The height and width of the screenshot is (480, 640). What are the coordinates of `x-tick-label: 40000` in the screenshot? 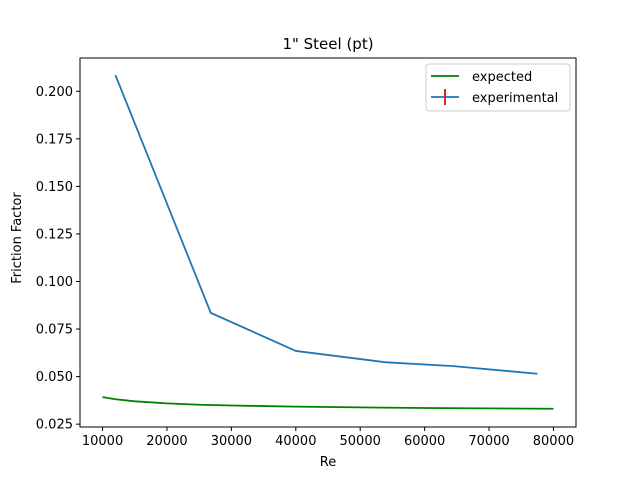 It's located at (295, 441).